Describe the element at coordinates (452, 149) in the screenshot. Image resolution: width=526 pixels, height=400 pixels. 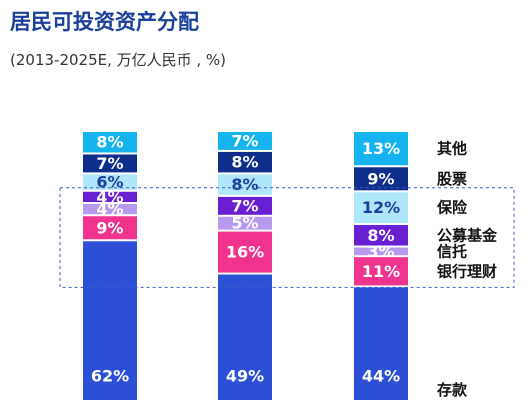
I see `legend-label: 其他` at that location.